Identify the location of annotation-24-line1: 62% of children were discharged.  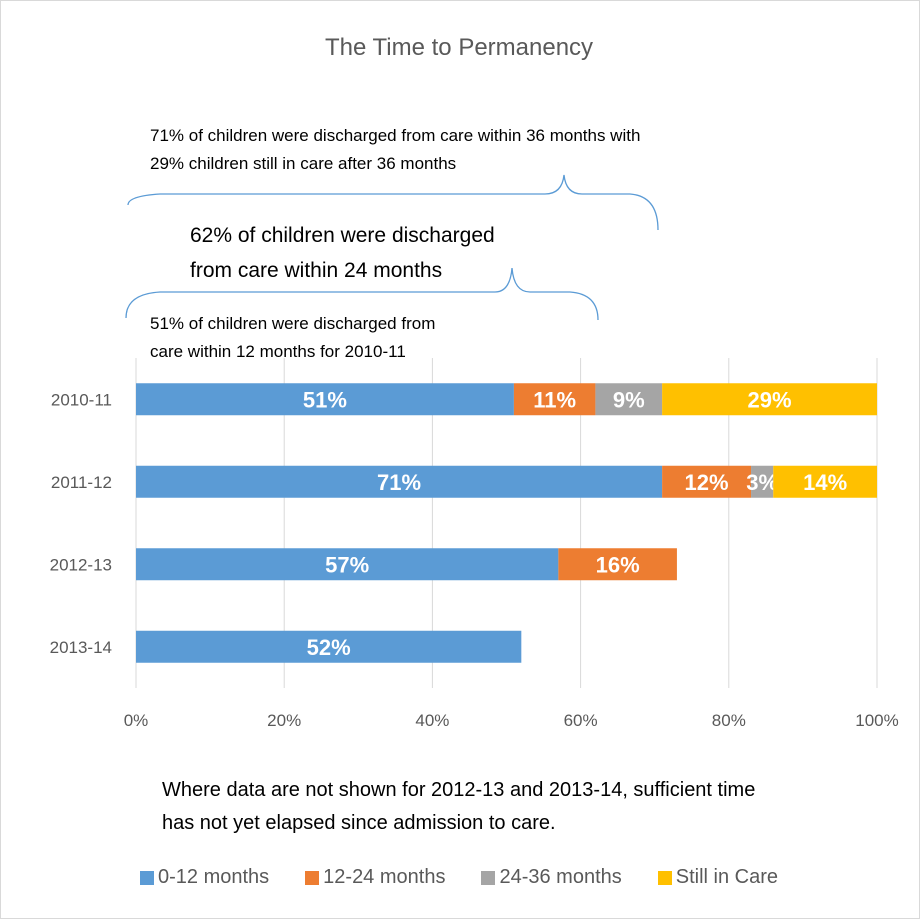
(342, 235).